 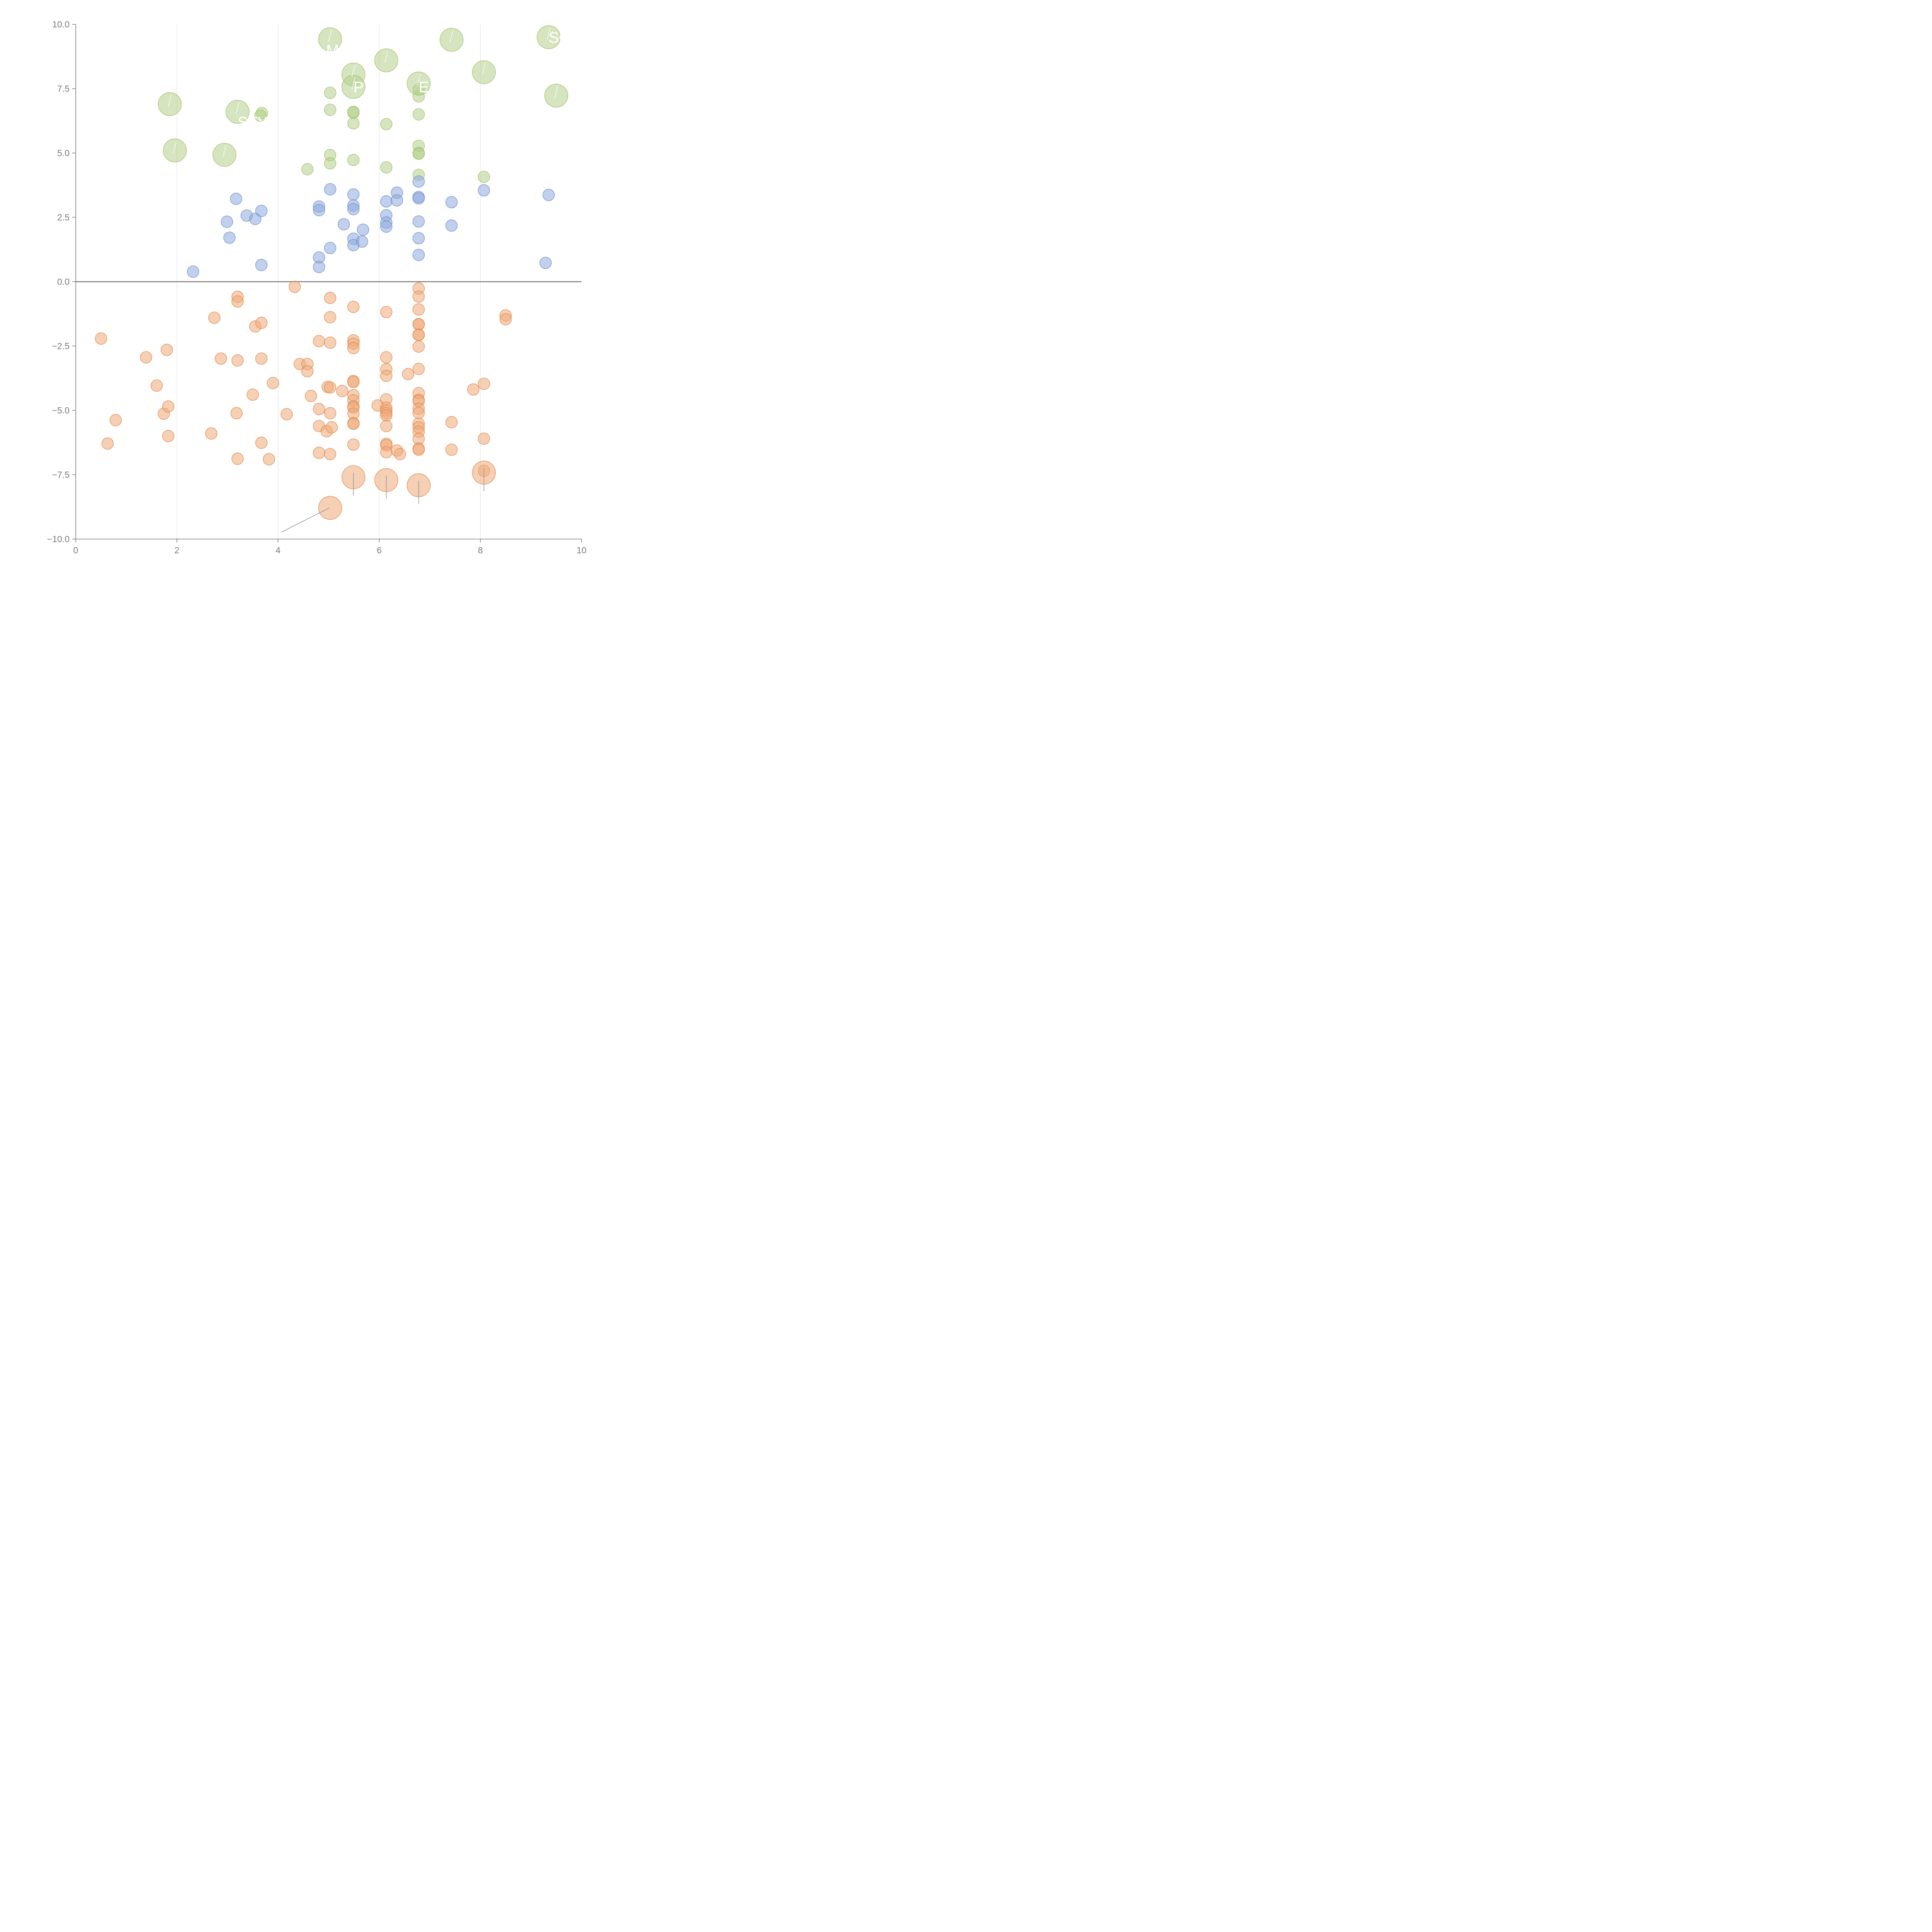 What do you see at coordinates (278, 550) in the screenshot?
I see `x-tick-label: 4` at bounding box center [278, 550].